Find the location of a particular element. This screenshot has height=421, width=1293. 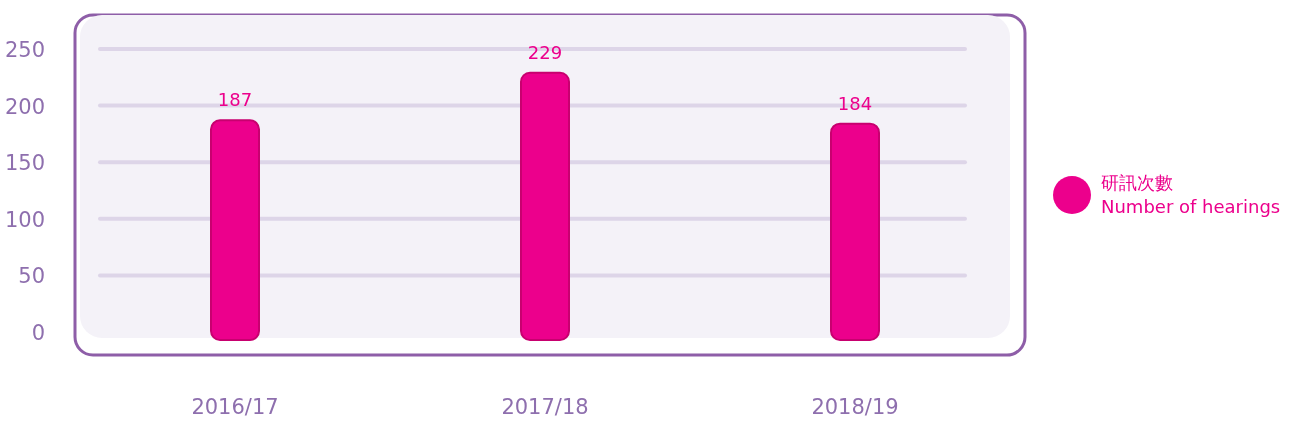

y-tick-label: 50 is located at coordinates (31, 276).